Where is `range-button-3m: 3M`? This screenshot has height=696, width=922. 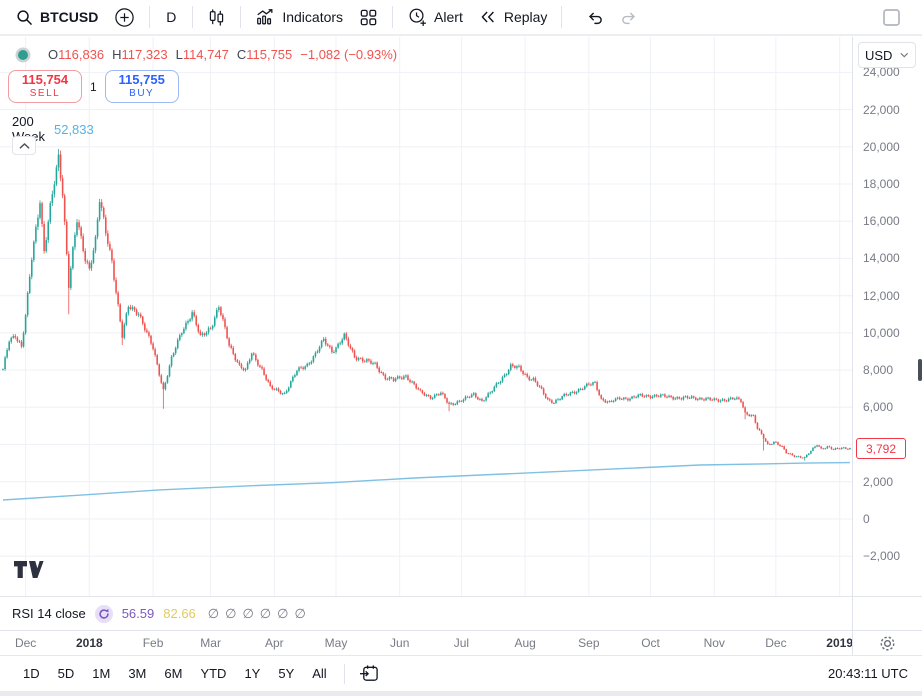
range-button-3m: 3M is located at coordinates (137, 673).